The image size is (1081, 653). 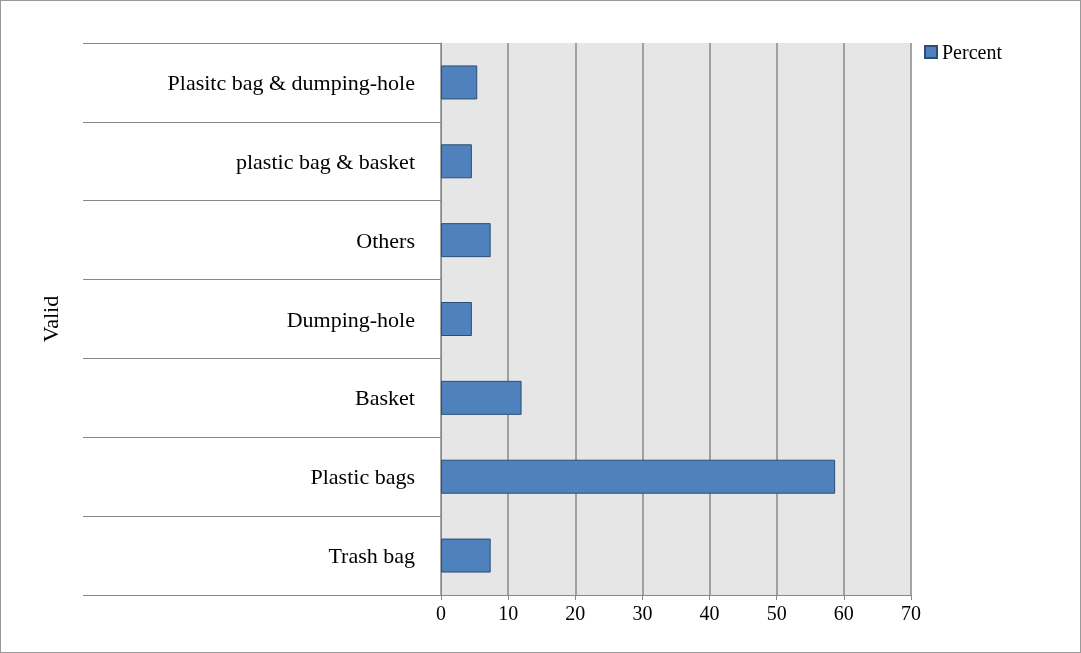 I want to click on legend-label: Percent, so click(x=972, y=52).